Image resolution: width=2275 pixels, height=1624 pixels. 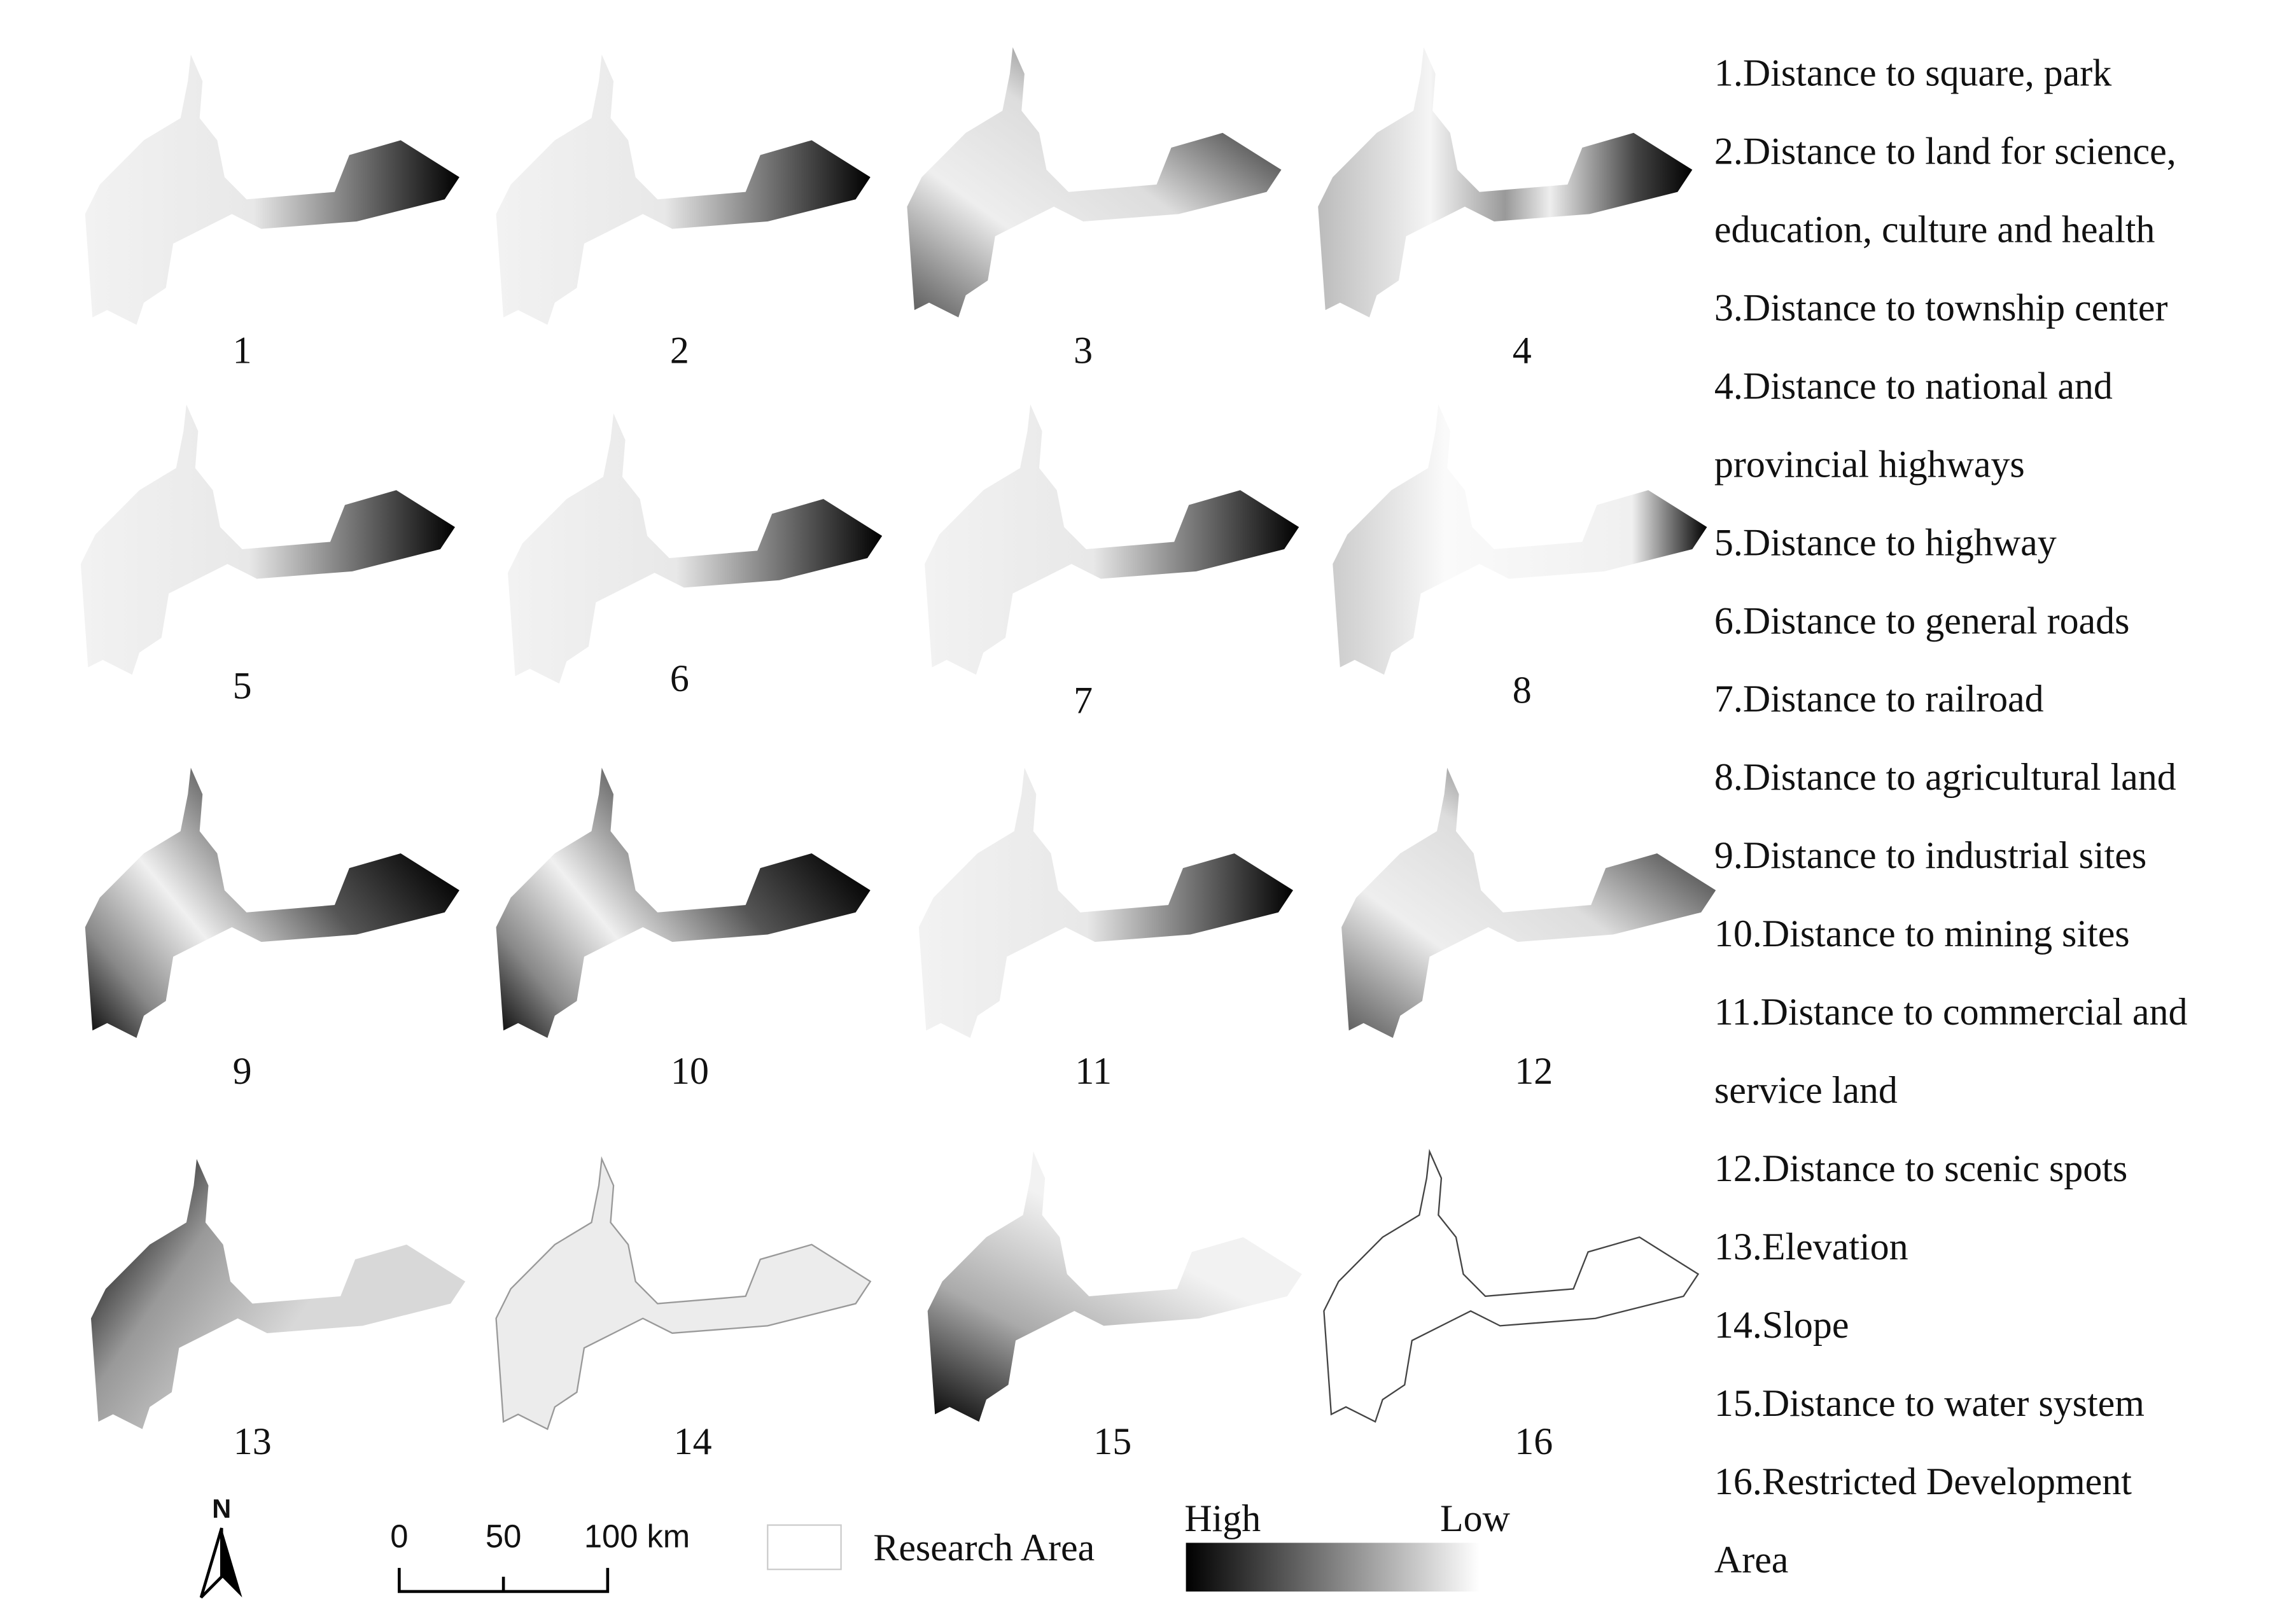 I want to click on legend-line: education, culture and health, so click(x=1934, y=229).